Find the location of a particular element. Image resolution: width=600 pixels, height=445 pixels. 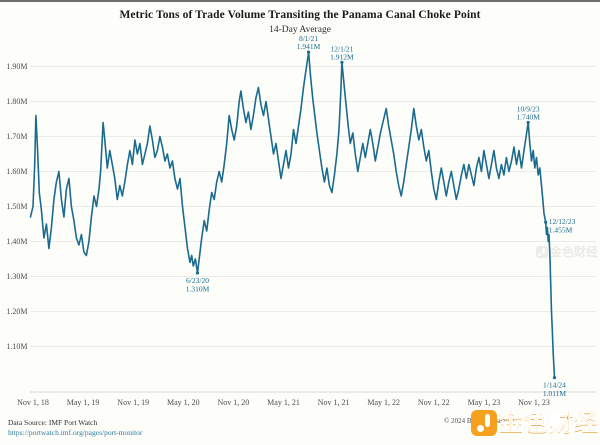

annotation-date: 12/1/21 is located at coordinates (341, 48).